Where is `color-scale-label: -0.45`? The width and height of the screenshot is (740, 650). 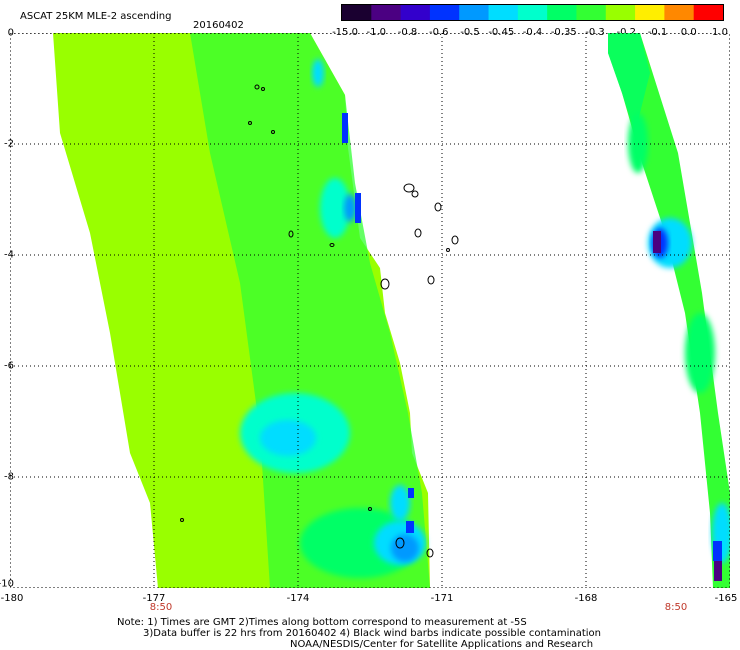
color-scale-label: -0.45 is located at coordinates (501, 32).